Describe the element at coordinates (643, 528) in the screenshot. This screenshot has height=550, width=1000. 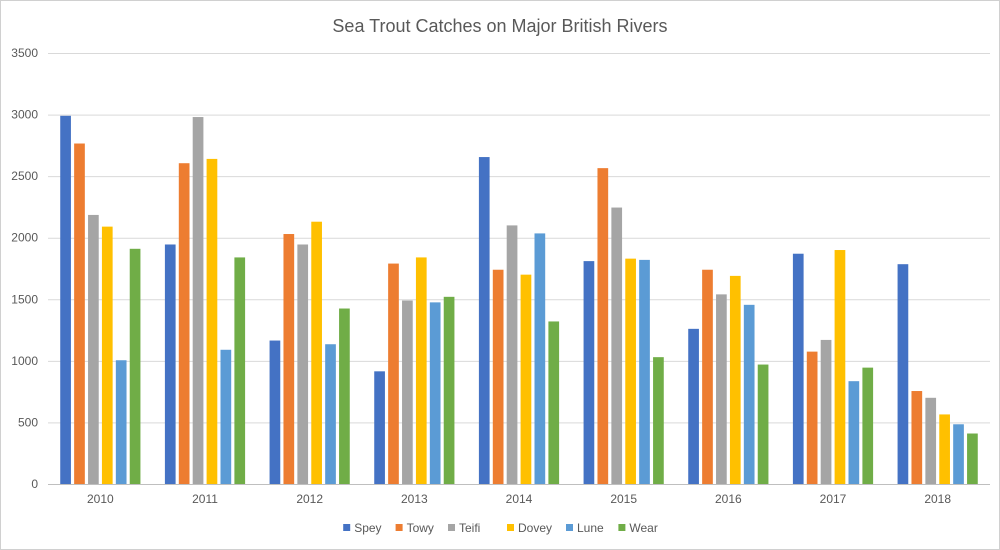
I see `legend-label: Wear` at that location.